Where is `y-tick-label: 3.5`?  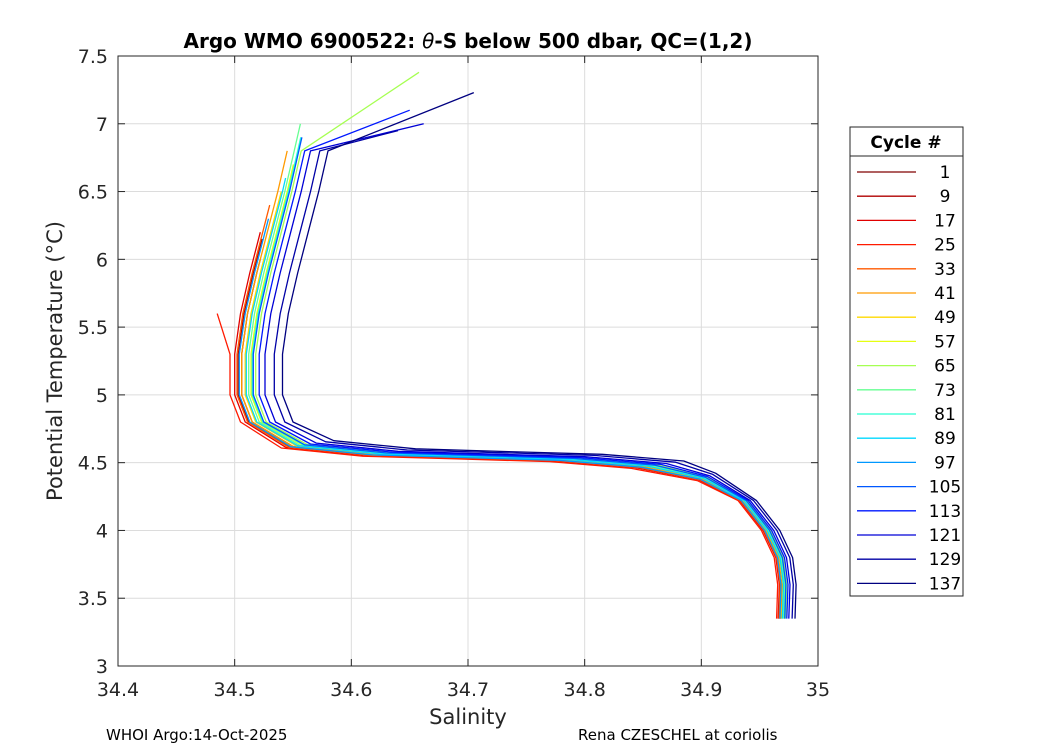
y-tick-label: 3.5 is located at coordinates (93, 599).